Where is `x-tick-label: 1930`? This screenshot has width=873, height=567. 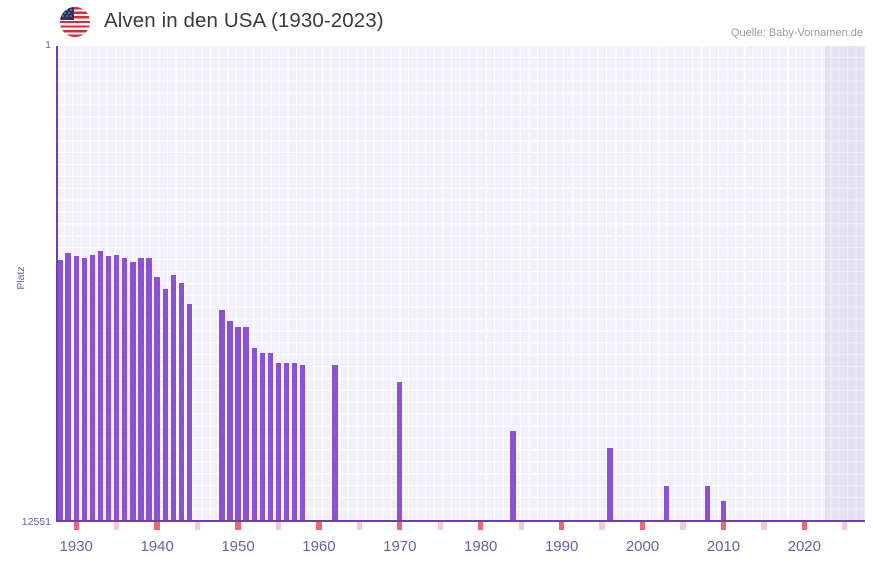 x-tick-label: 1930 is located at coordinates (76, 546).